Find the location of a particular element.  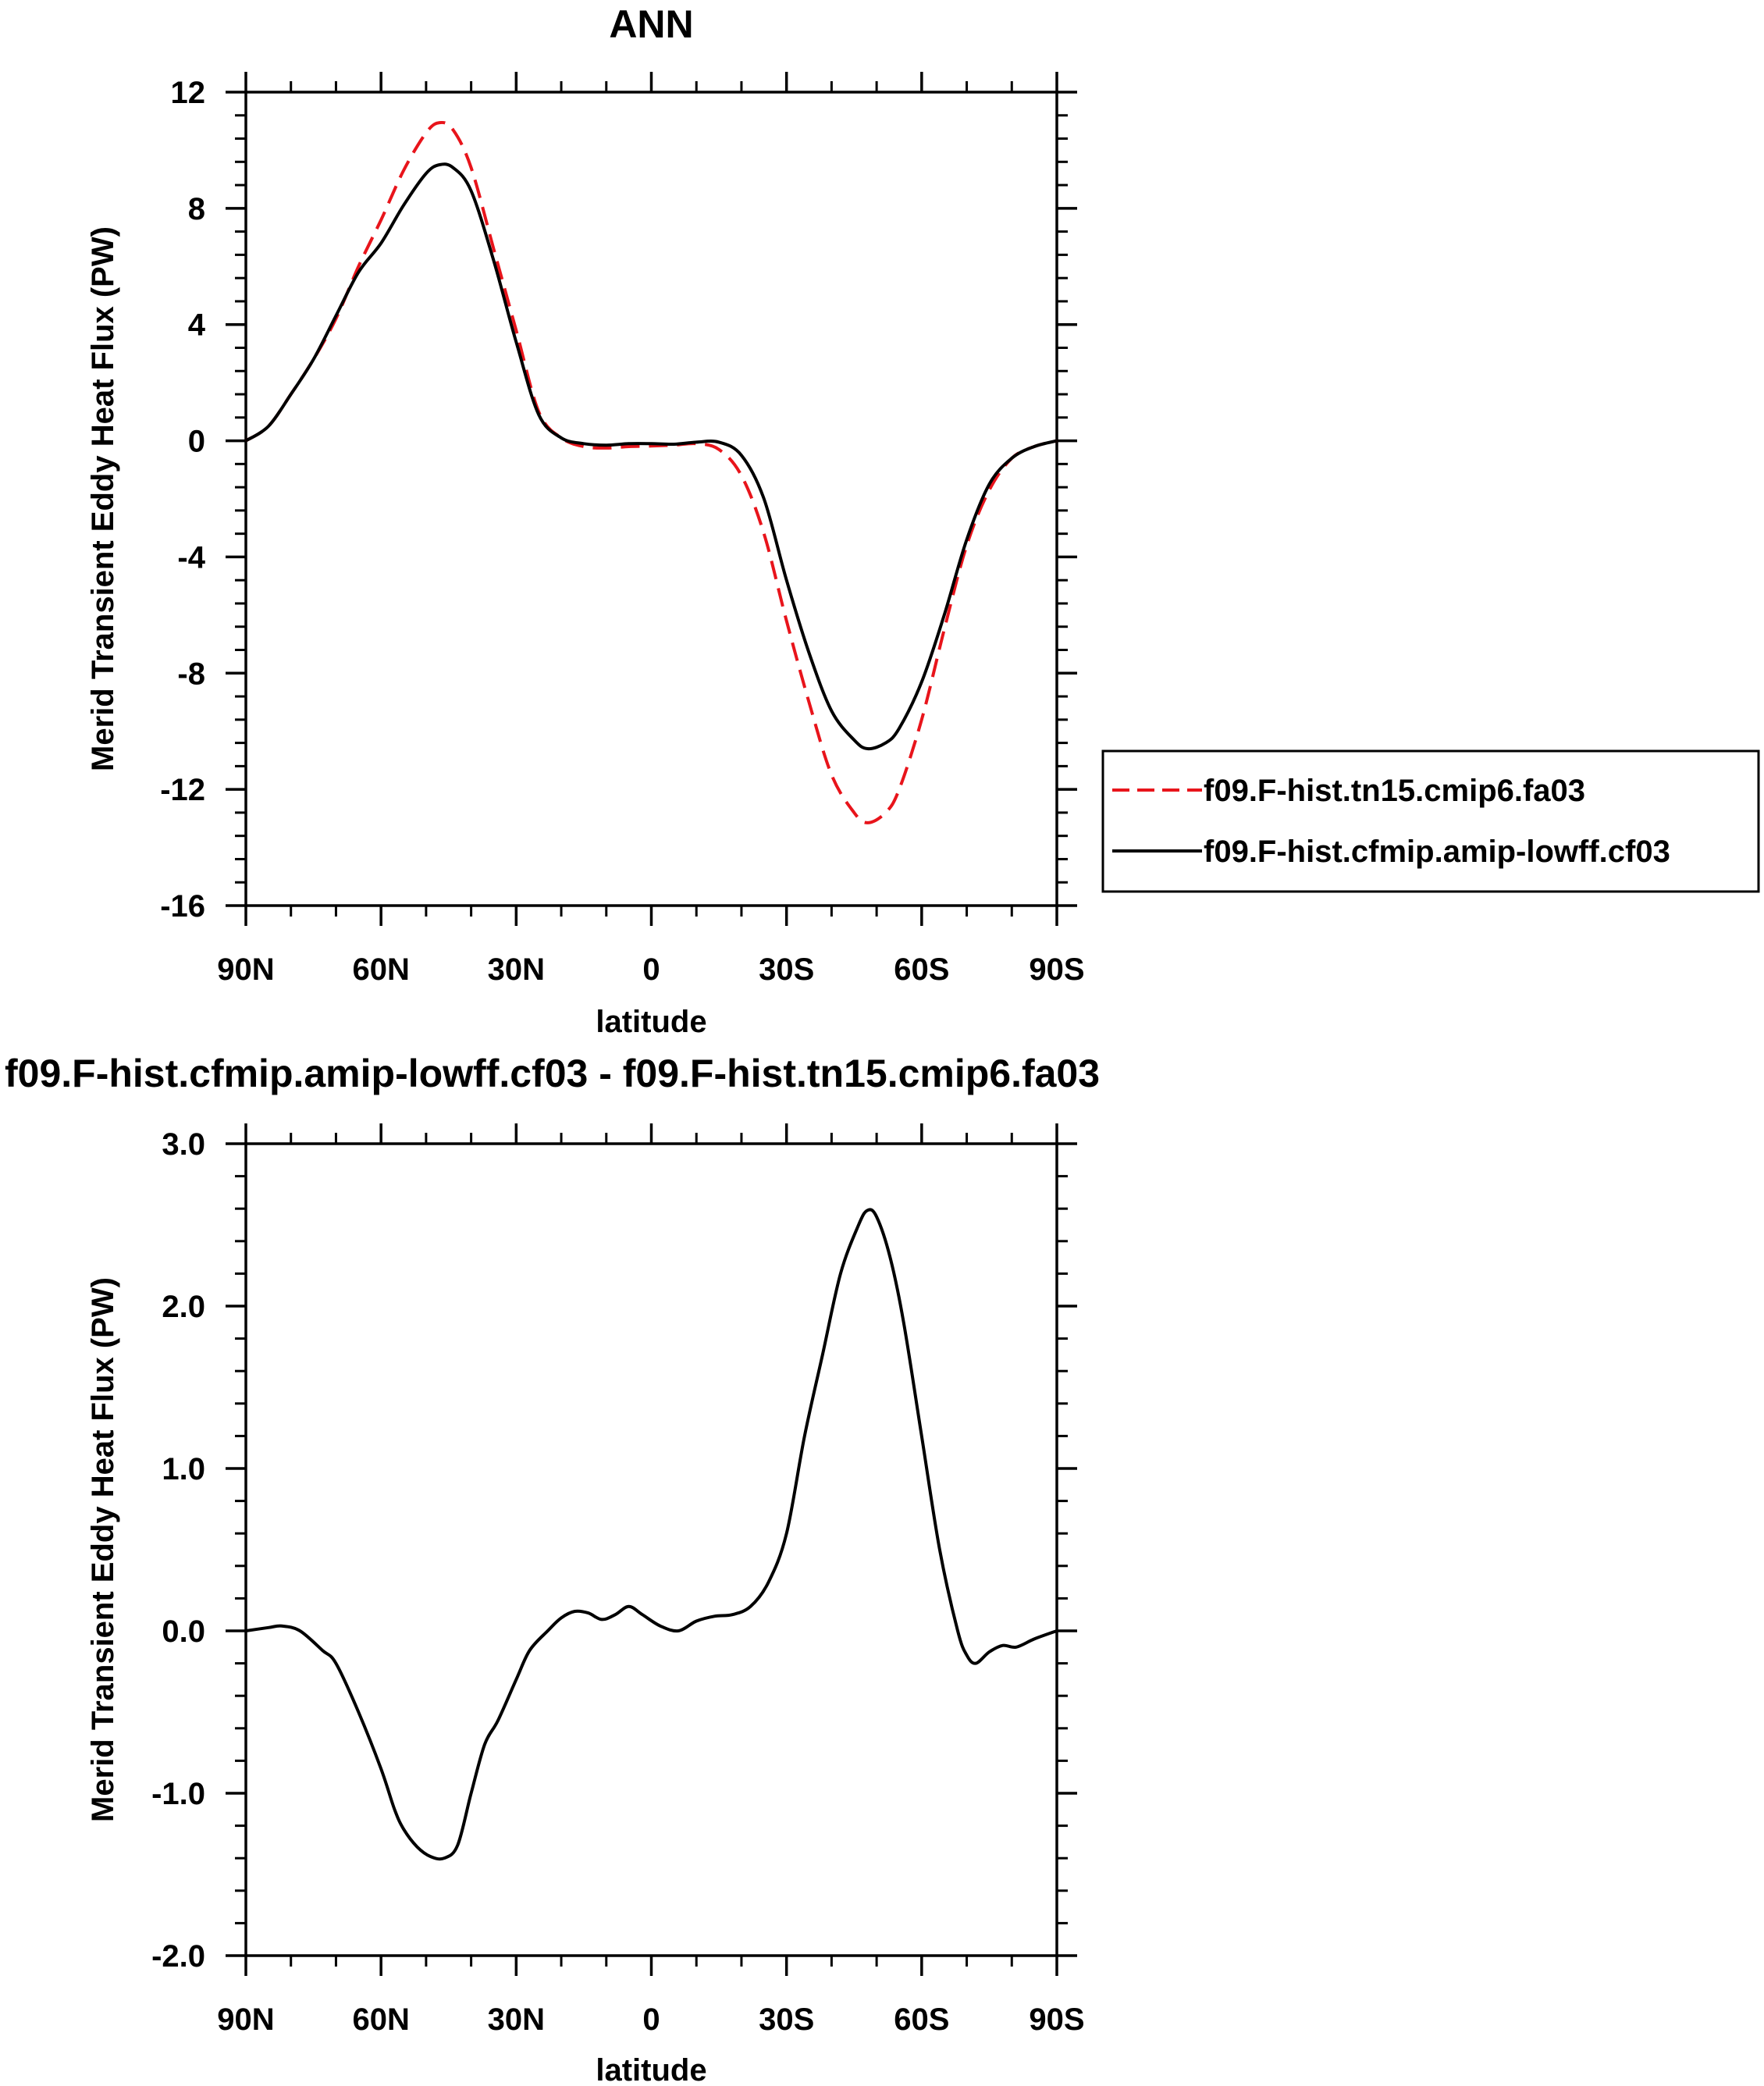

y-tick-label: 0.0 is located at coordinates (183, 1631).